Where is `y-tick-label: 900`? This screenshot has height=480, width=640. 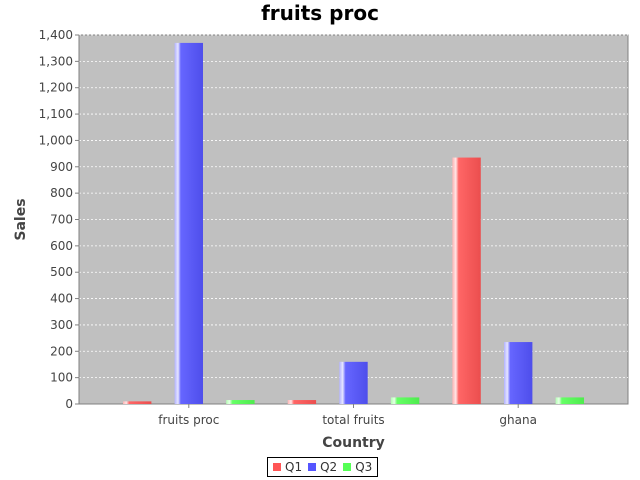
y-tick-label: 900 is located at coordinates (61, 167).